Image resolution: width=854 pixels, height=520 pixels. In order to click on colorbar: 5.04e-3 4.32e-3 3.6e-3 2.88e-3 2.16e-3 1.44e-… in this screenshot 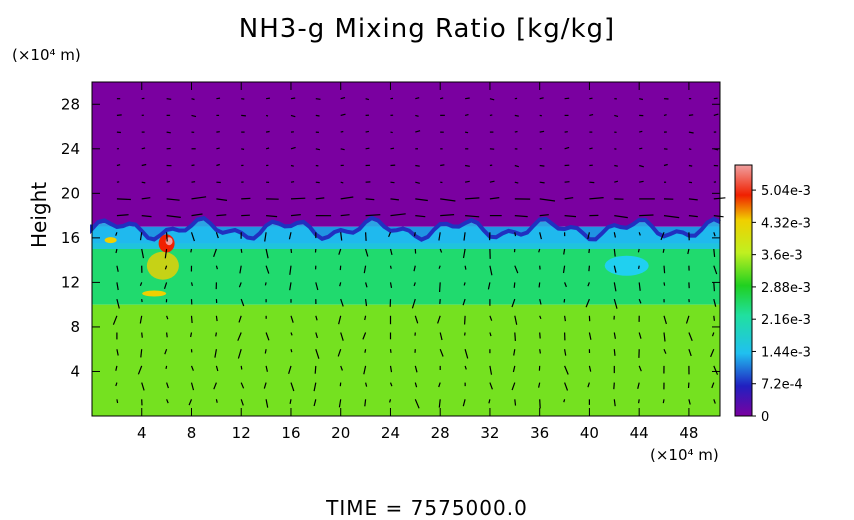, I will do `click(773, 295)`.